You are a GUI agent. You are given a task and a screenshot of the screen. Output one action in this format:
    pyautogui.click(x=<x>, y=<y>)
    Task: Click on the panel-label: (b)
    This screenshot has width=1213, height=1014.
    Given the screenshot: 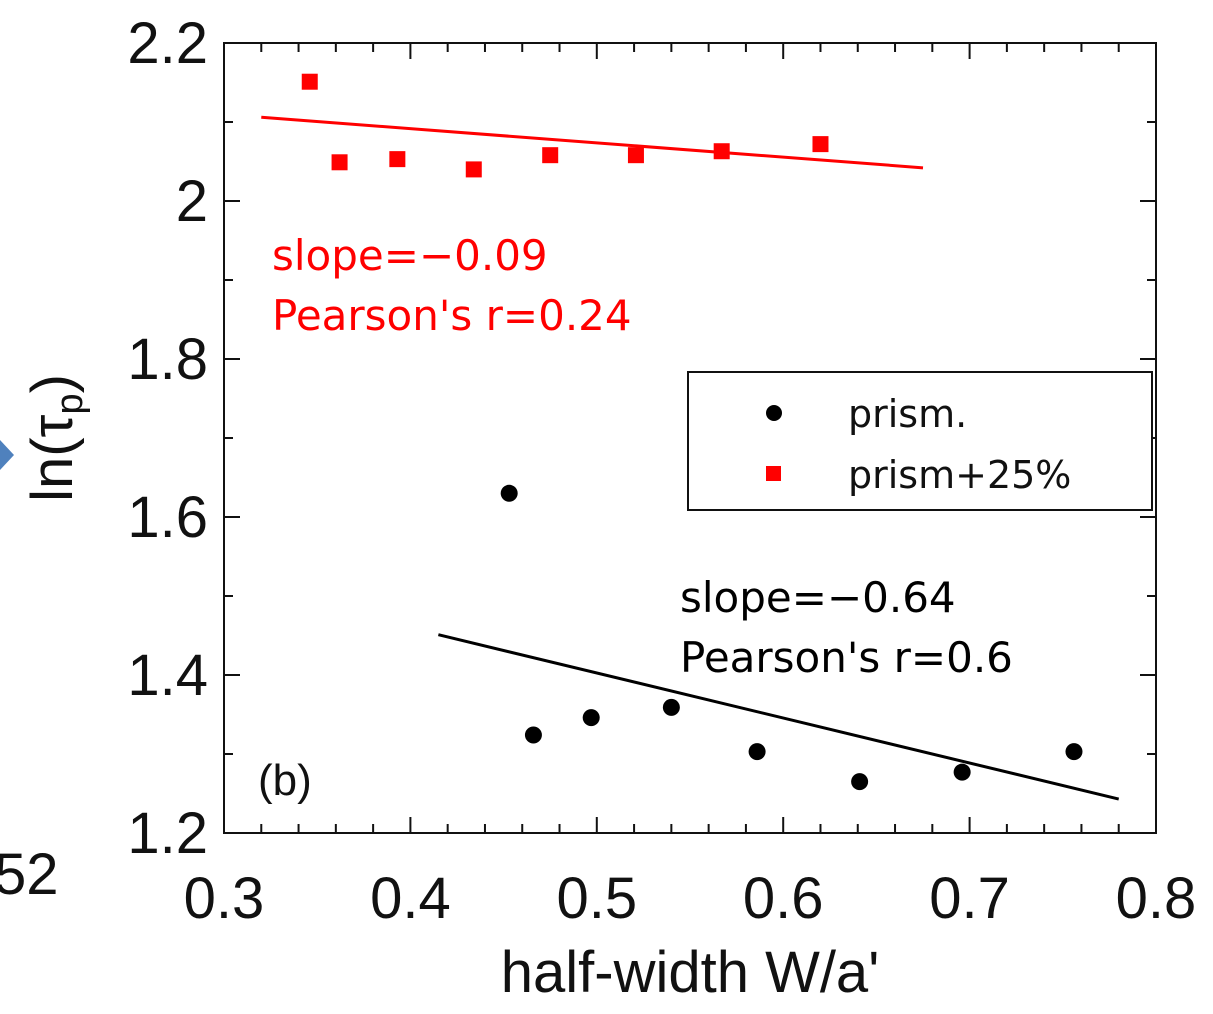 What is the action you would take?
    pyautogui.click(x=285, y=780)
    